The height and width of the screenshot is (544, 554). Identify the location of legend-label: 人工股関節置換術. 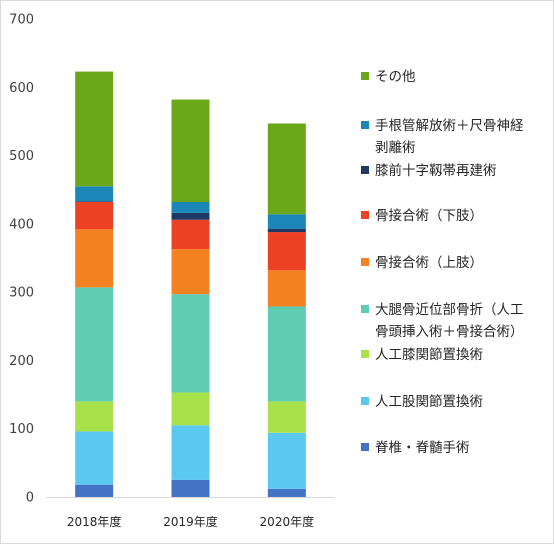
(429, 402).